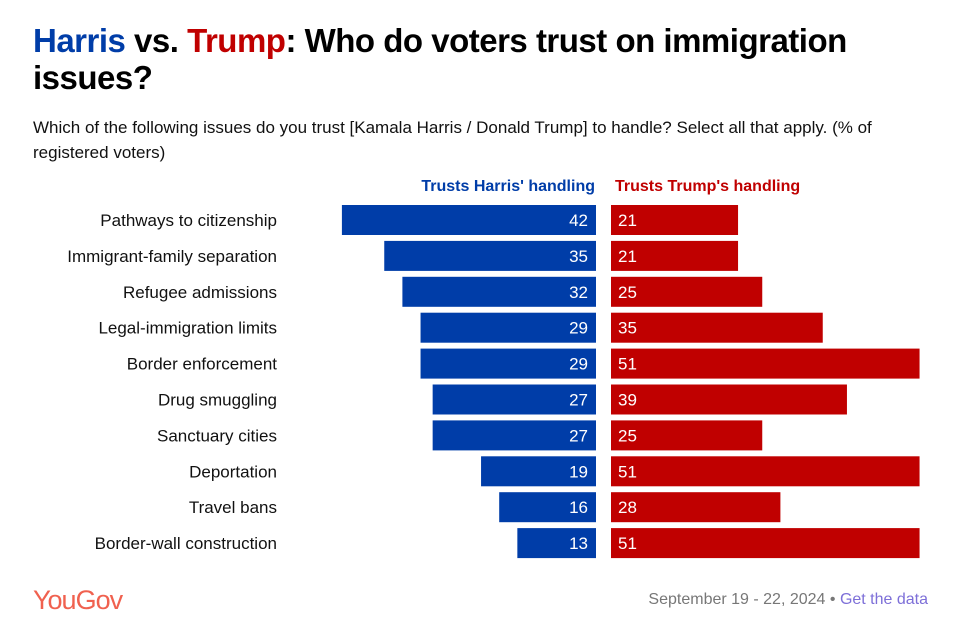  Describe the element at coordinates (627, 400) in the screenshot. I see `trump-value-label: 39` at that location.